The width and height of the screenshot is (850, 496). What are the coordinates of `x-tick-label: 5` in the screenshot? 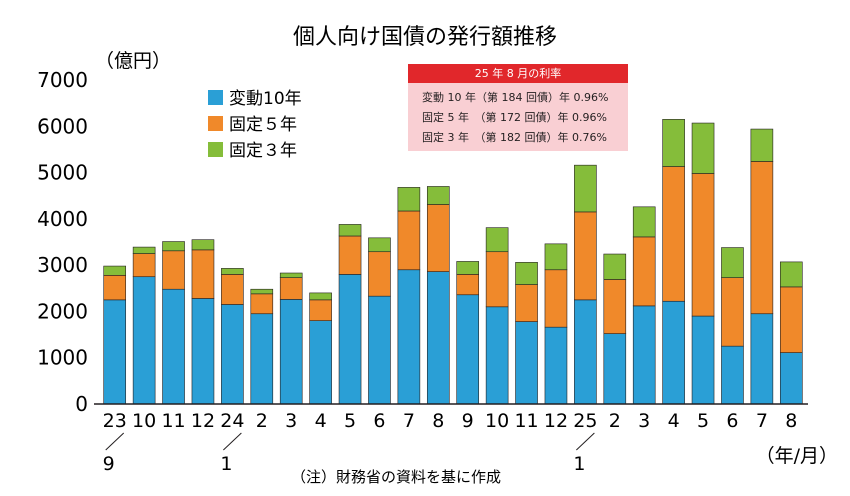 It's located at (703, 421).